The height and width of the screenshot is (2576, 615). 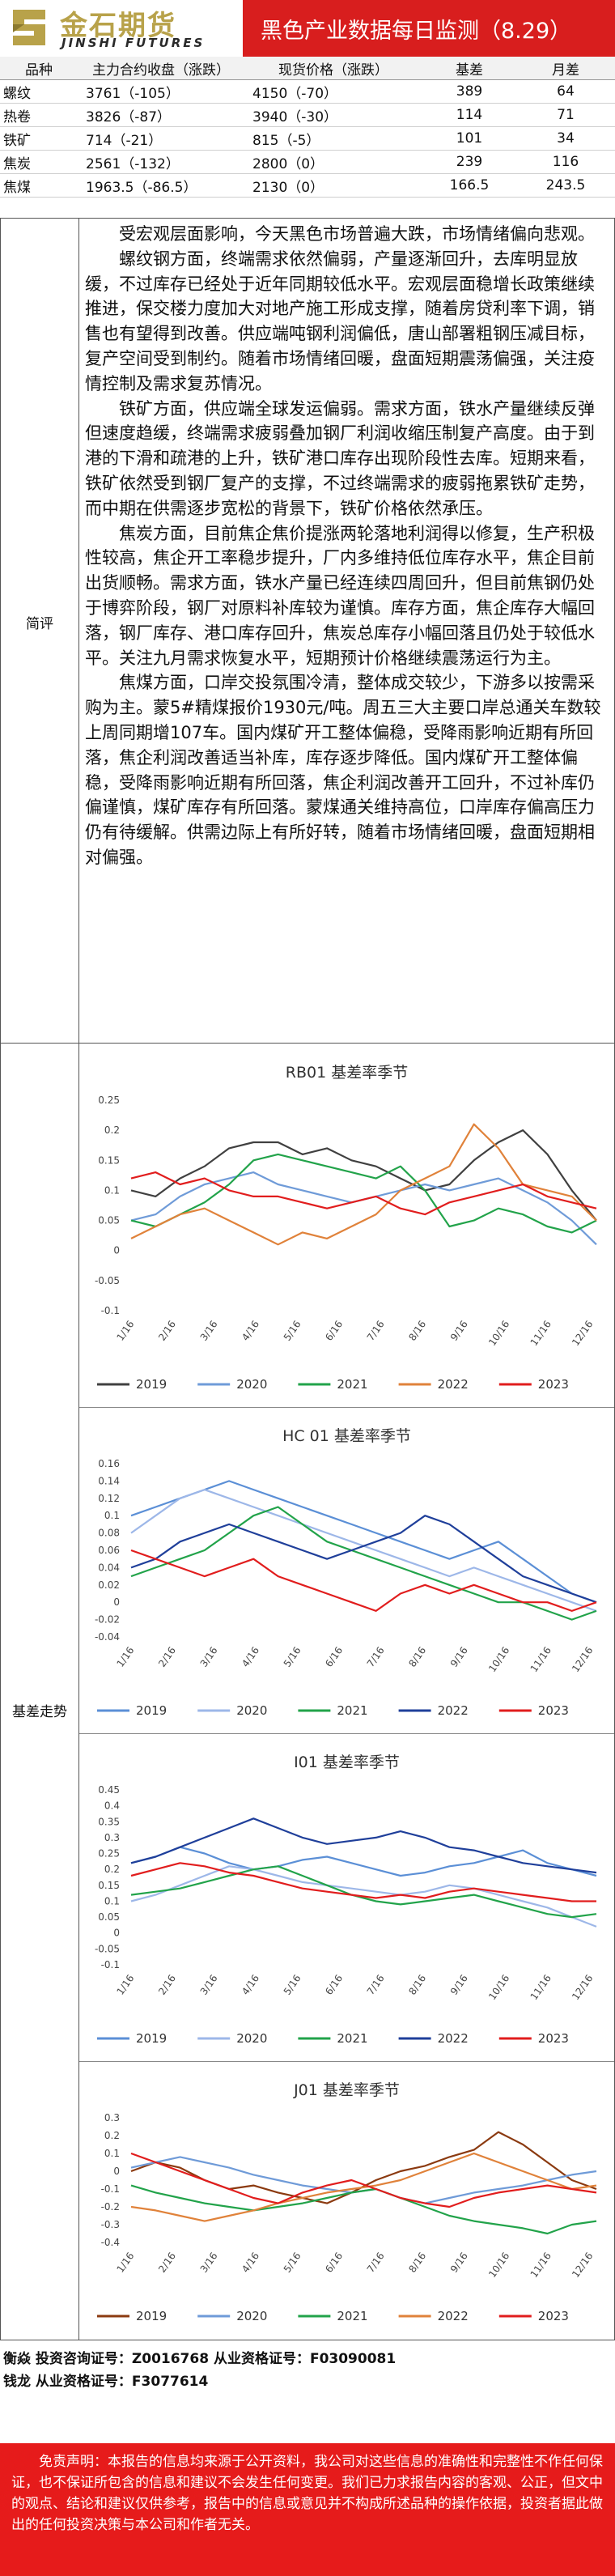 I want to click on basis-value: 239, so click(x=469, y=162).